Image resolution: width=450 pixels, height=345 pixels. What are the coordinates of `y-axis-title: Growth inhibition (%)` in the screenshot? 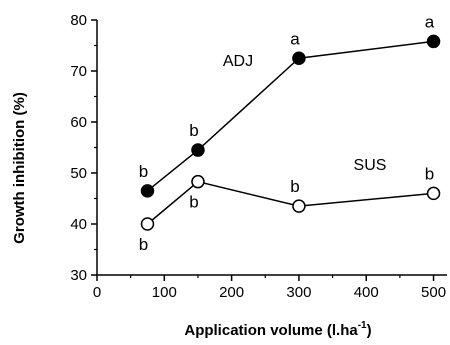 It's located at (19, 168).